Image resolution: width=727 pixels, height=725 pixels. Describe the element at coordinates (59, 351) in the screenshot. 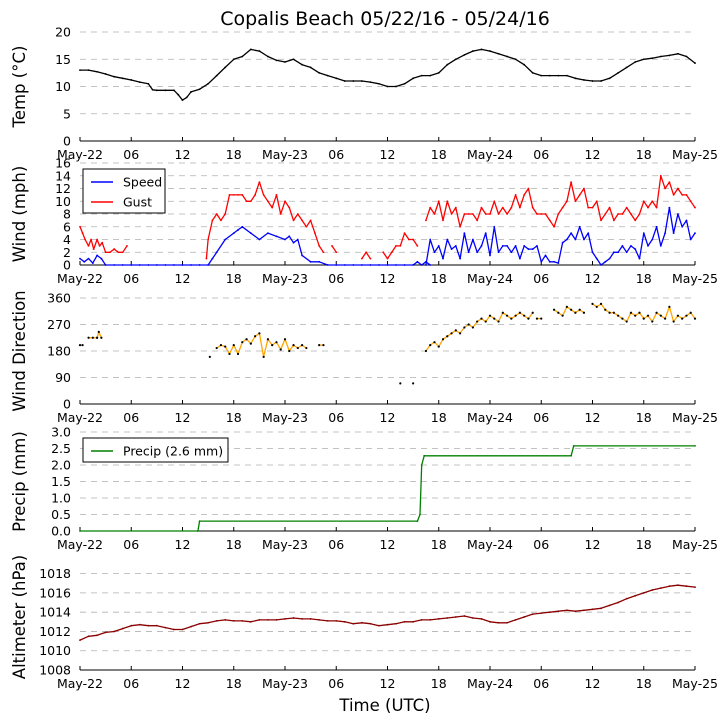

I see `y-tick-label: 180` at that location.